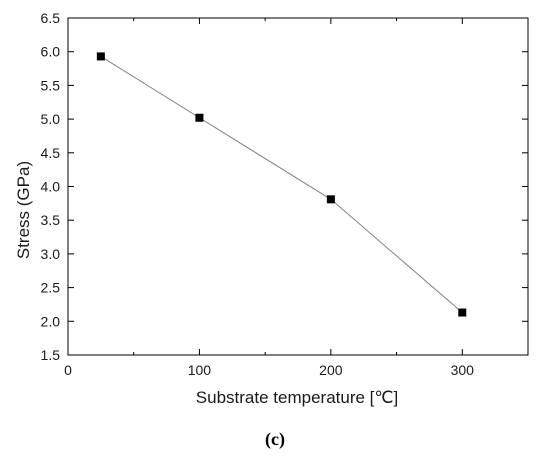 This screenshot has height=461, width=550. I want to click on y-tick-label: 4.5, so click(51, 153).